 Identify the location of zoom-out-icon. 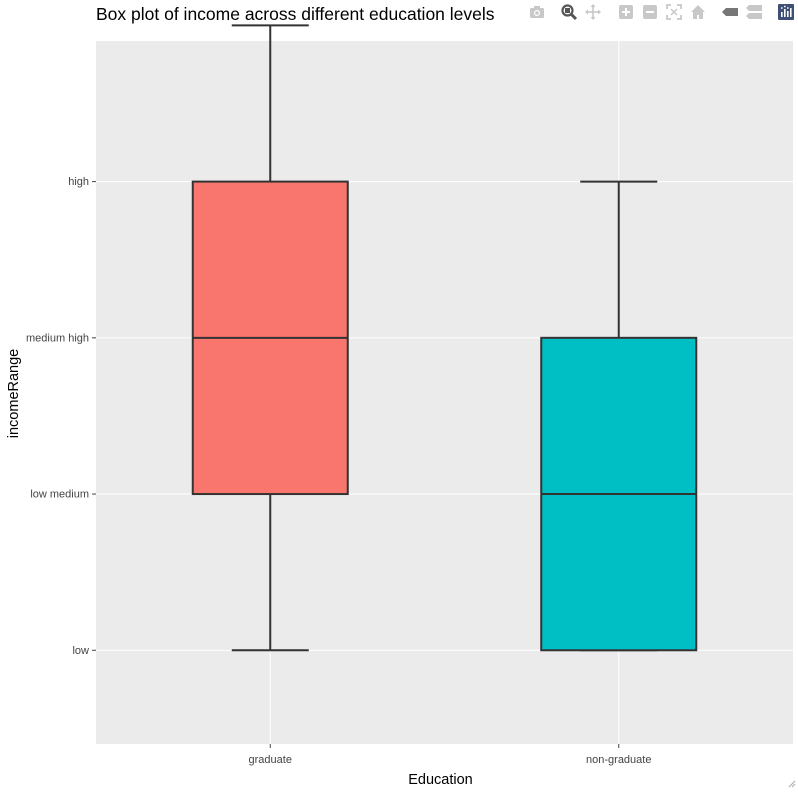
(650, 12).